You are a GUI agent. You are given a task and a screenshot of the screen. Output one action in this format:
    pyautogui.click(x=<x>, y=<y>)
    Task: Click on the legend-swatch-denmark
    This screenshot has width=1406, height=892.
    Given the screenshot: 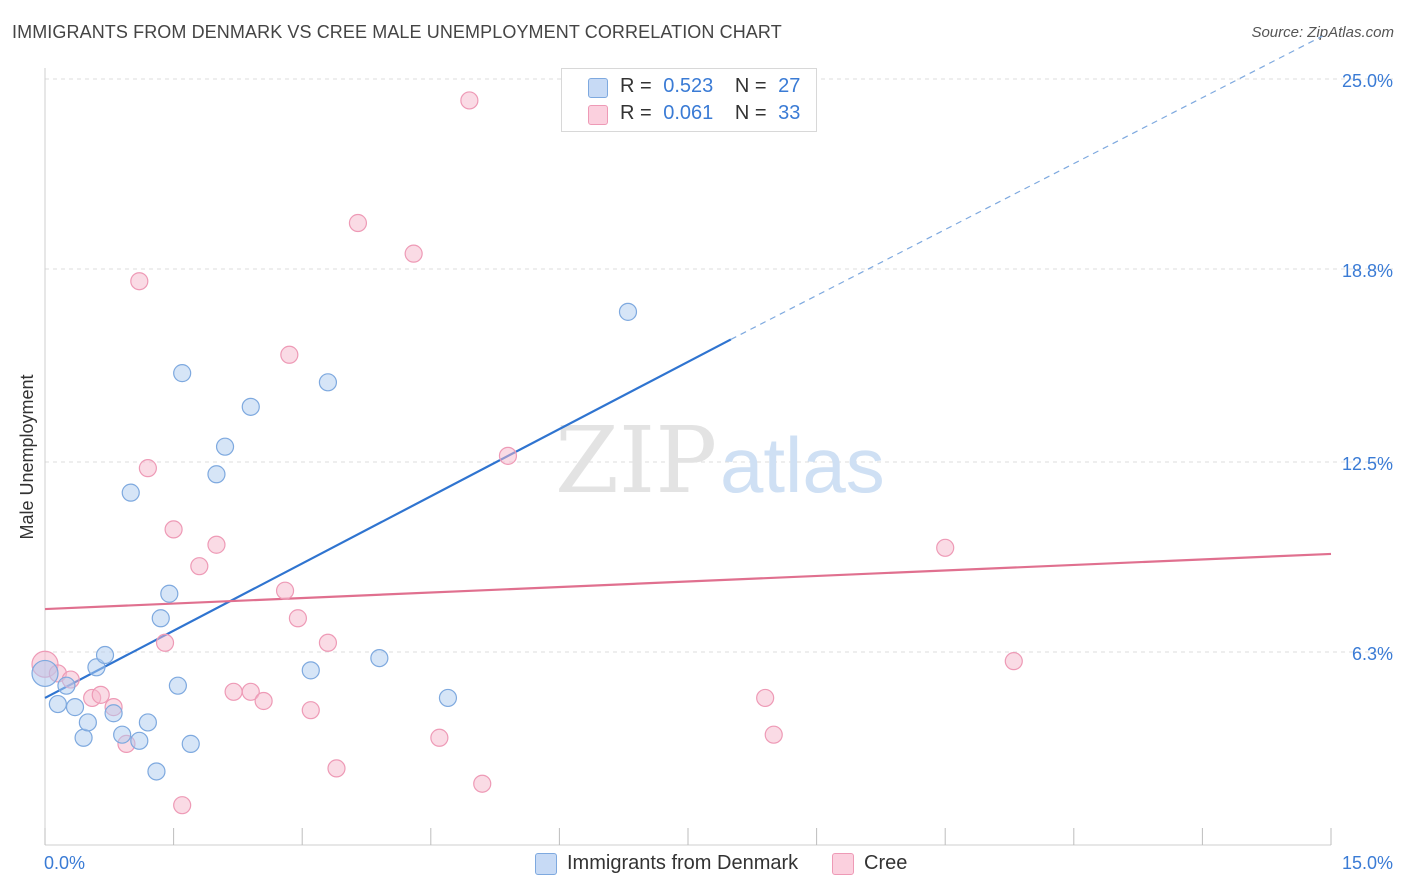 What is the action you would take?
    pyautogui.click(x=598, y=88)
    